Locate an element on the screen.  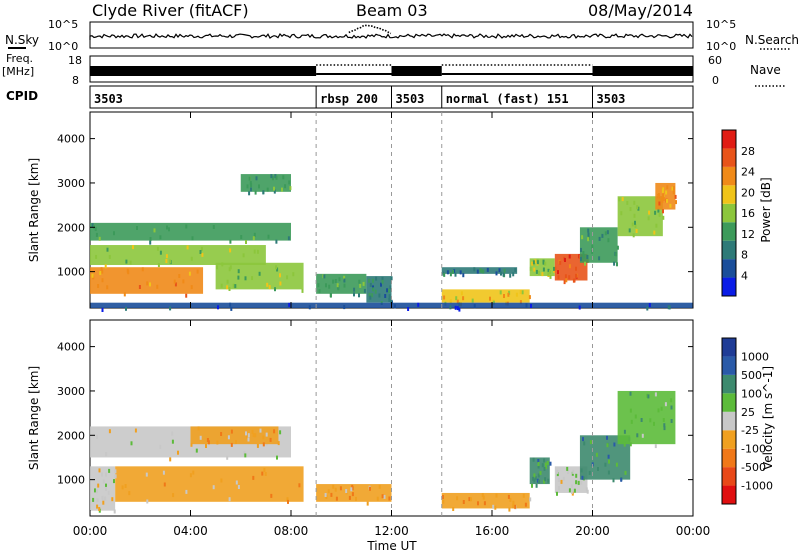
freq-label: Freq. is located at coordinates (19, 58).